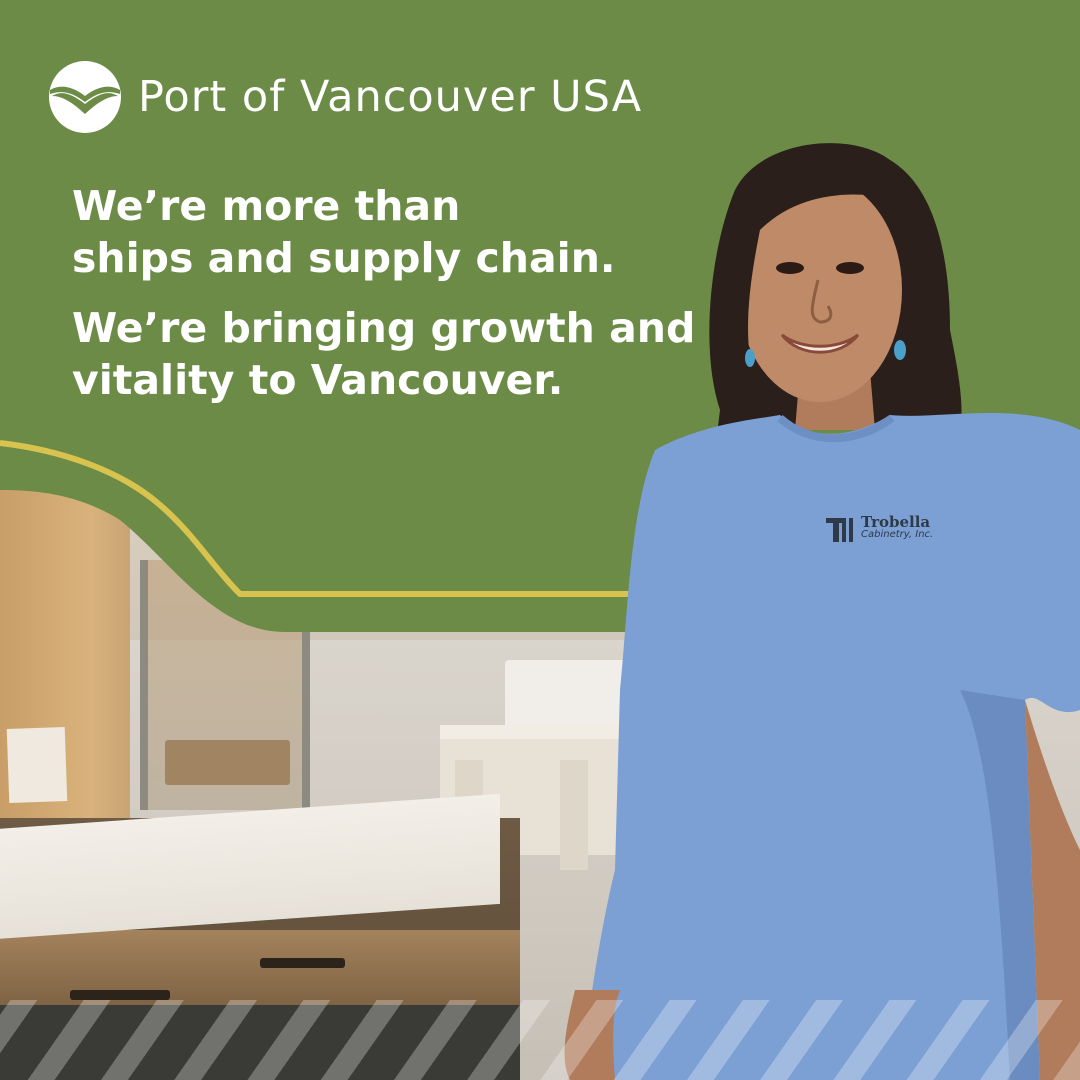  I want to click on face, so click(820, 290).